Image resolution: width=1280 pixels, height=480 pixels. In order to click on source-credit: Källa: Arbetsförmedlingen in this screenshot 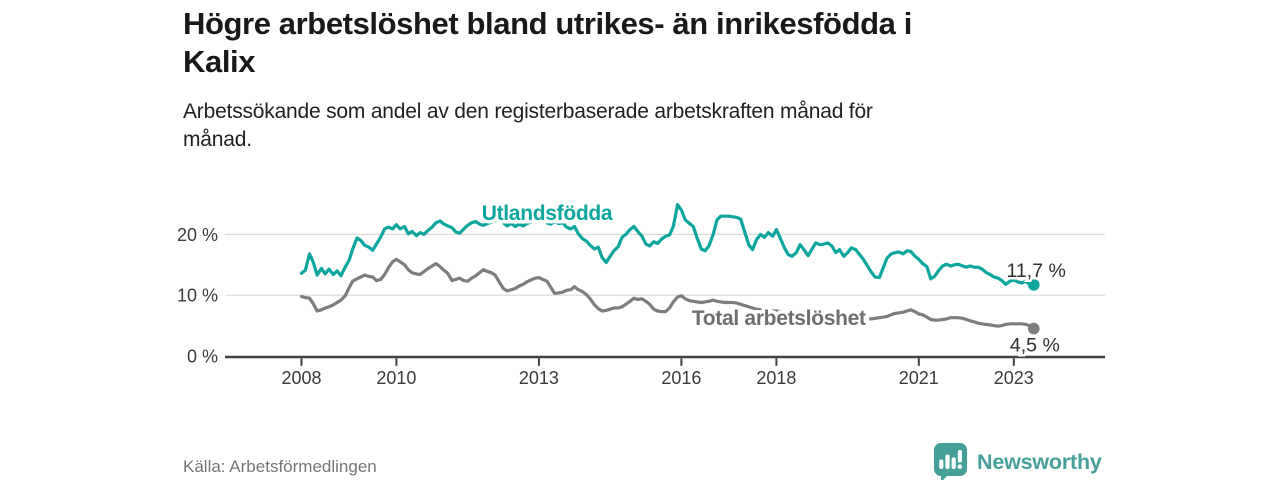, I will do `click(280, 466)`.